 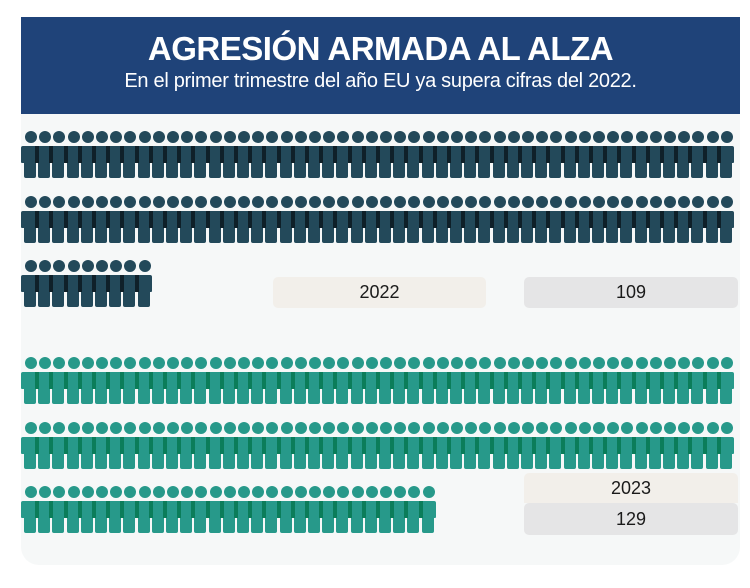 I want to click on value-label-2023: 129, so click(x=631, y=519).